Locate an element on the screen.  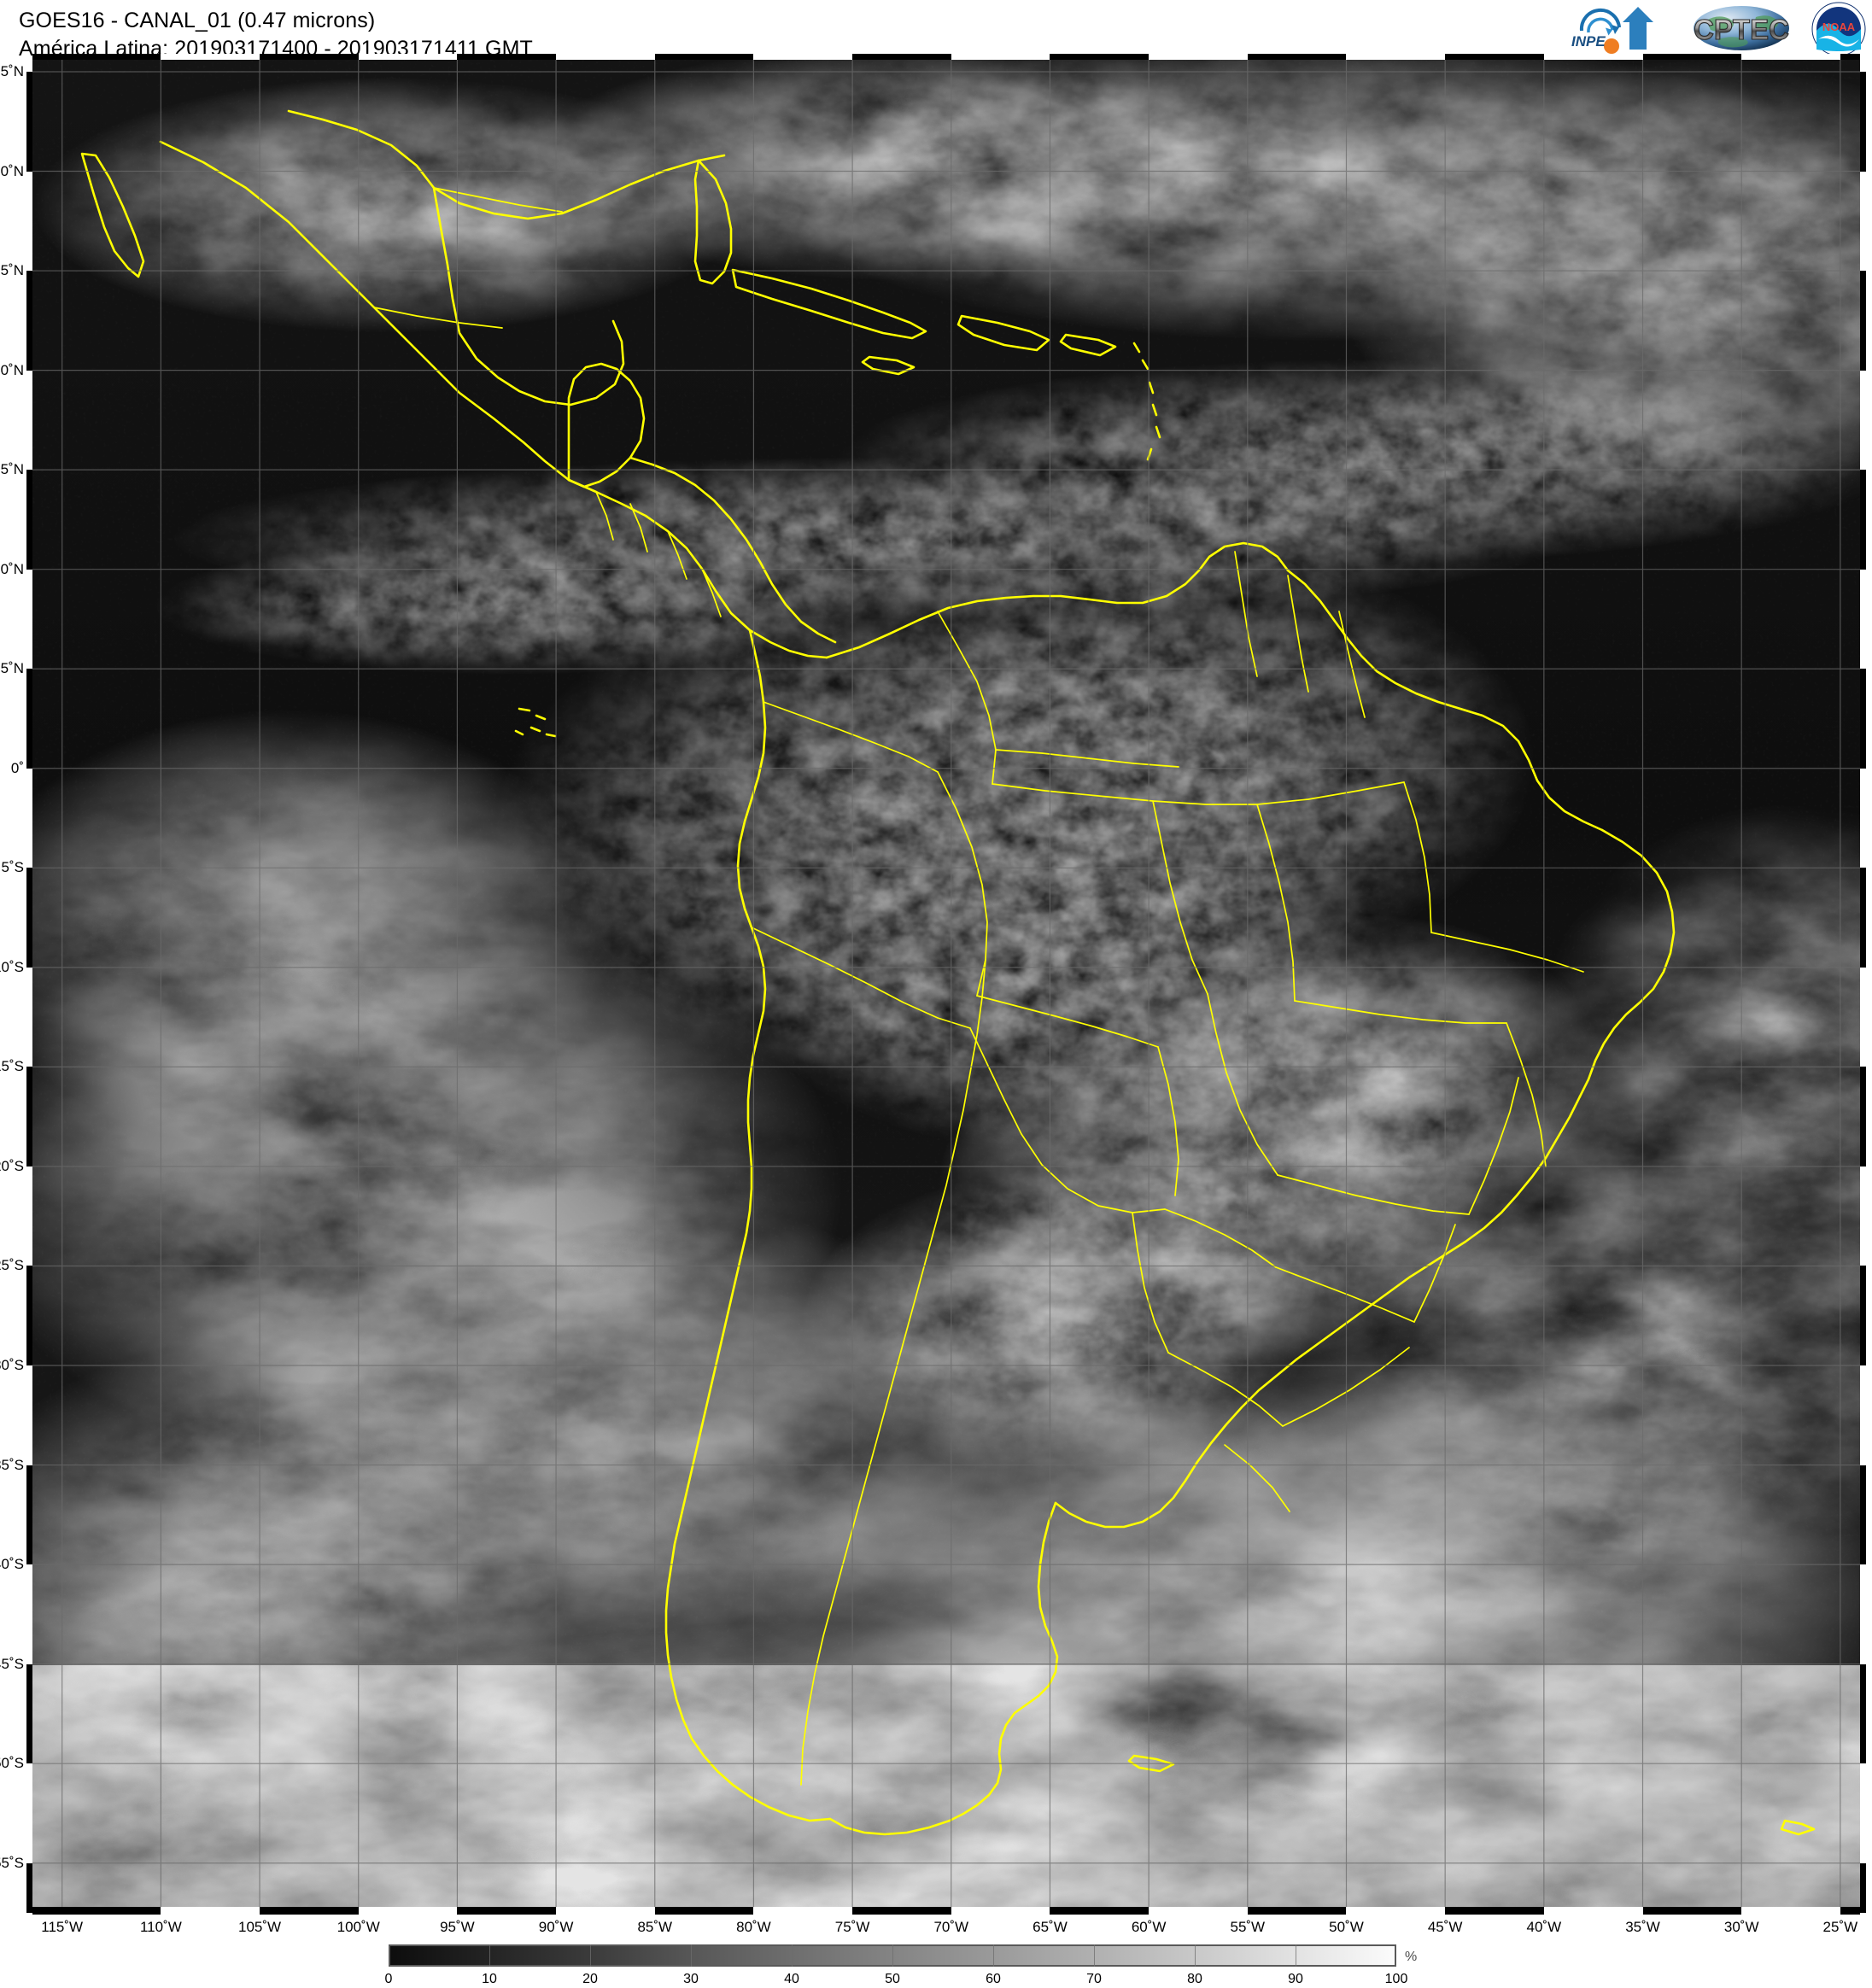
latitude-label: 5˚S is located at coordinates (12, 867).